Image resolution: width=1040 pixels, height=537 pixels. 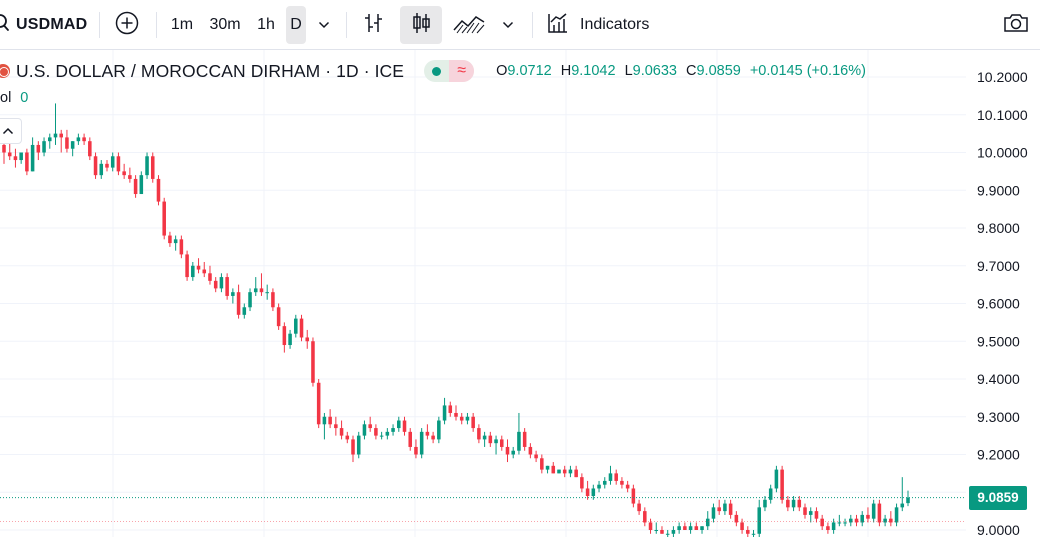 What do you see at coordinates (1002, 153) in the screenshot?
I see `price-tick-label: 10.0000` at bounding box center [1002, 153].